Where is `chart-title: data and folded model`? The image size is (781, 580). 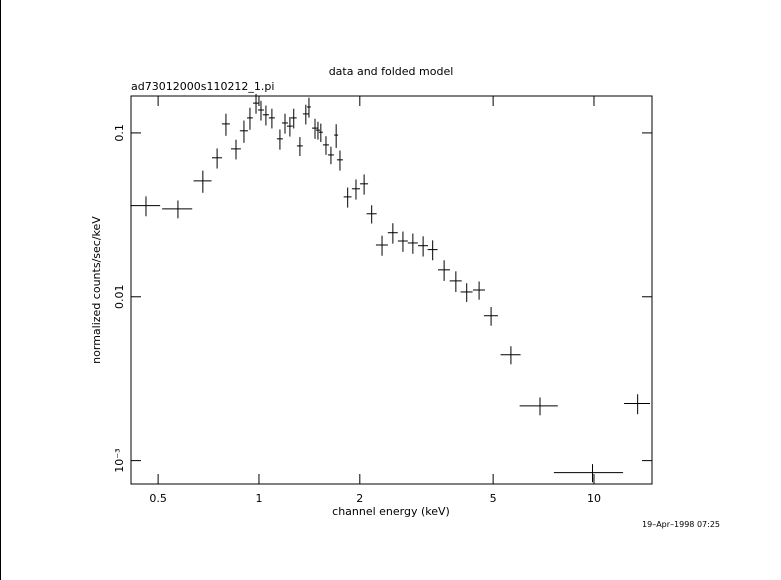
chart-title: data and folded model is located at coordinates (391, 71).